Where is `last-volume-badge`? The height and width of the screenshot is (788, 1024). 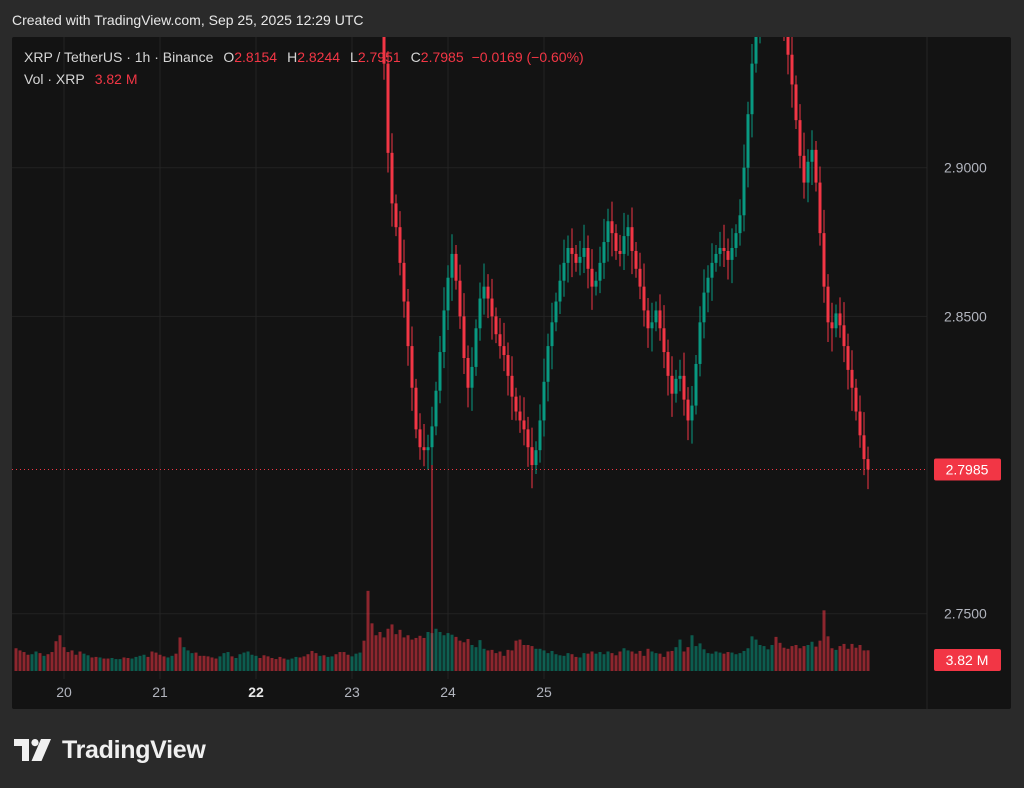
last-volume-badge is located at coordinates (967, 660).